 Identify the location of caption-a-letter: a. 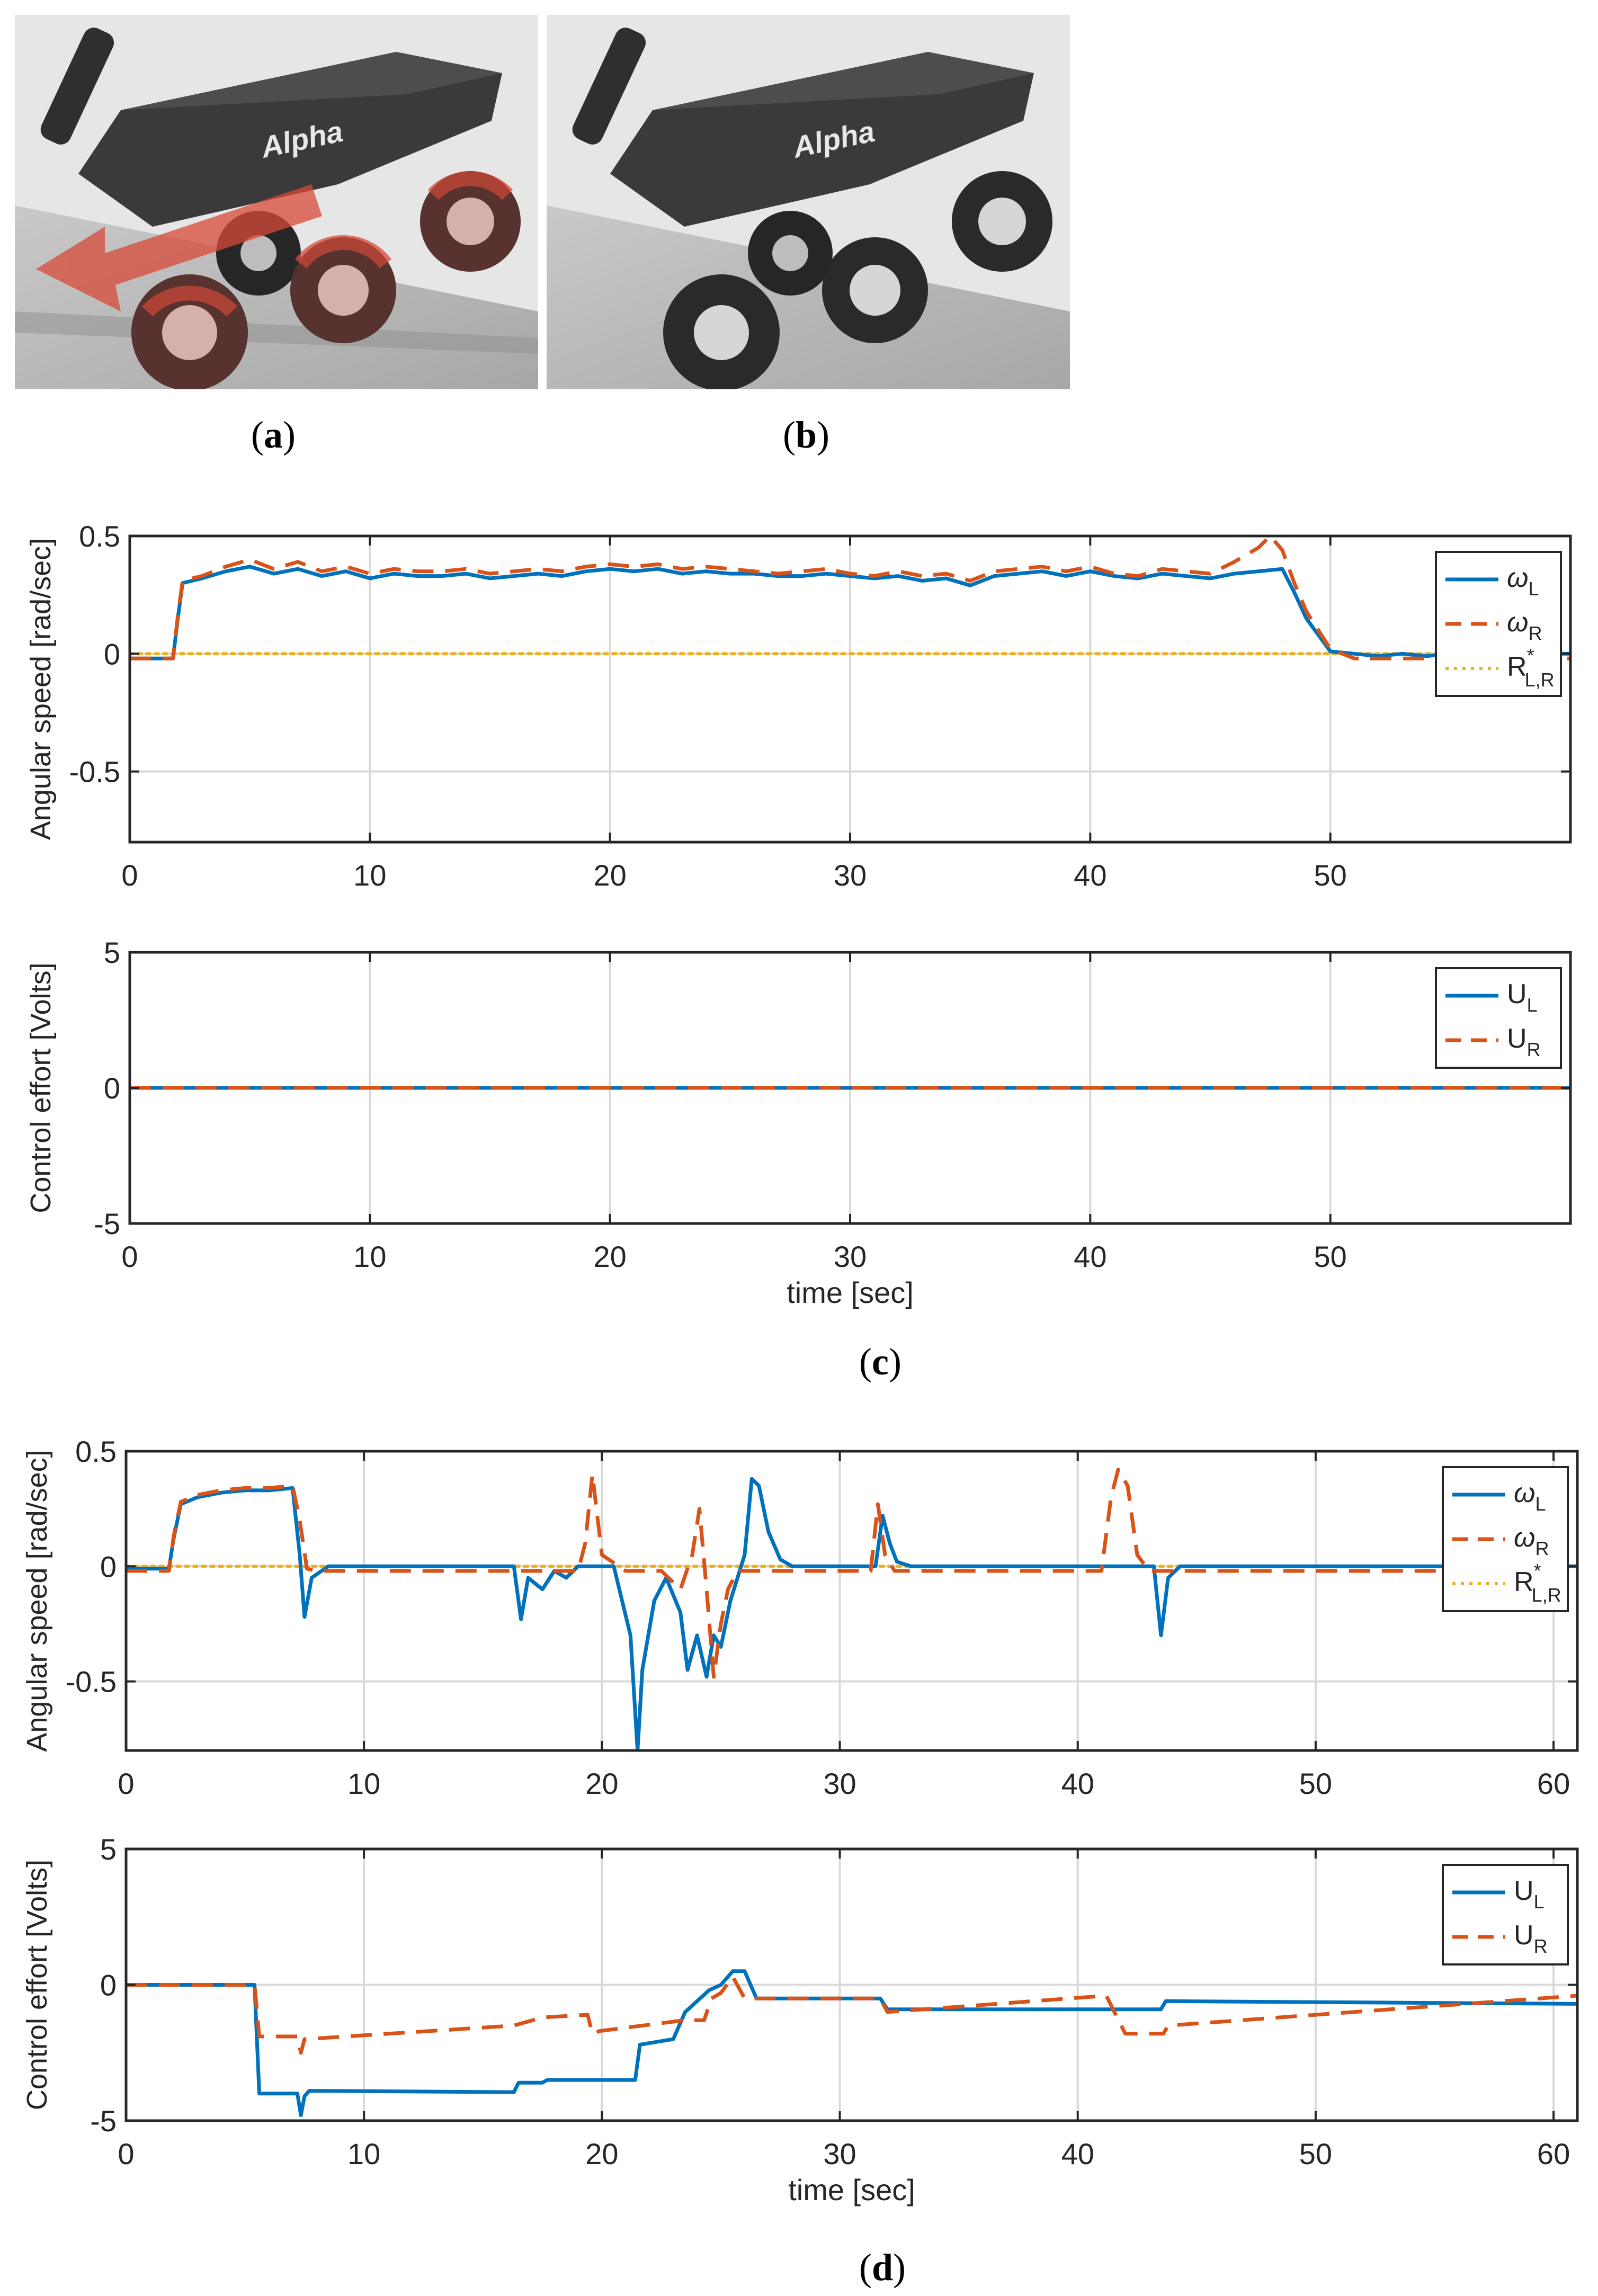
(273, 435).